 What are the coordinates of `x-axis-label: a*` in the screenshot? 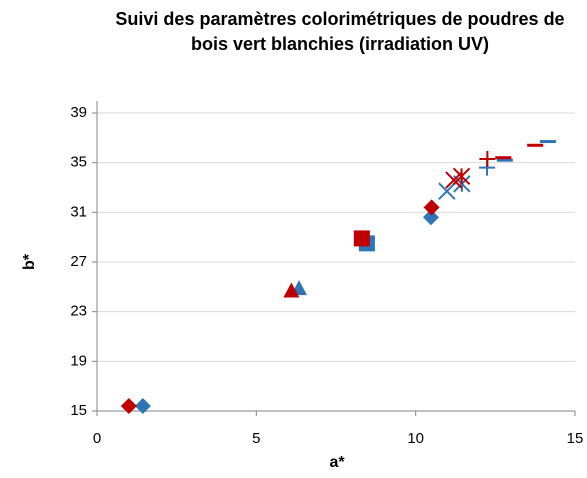 It's located at (337, 462).